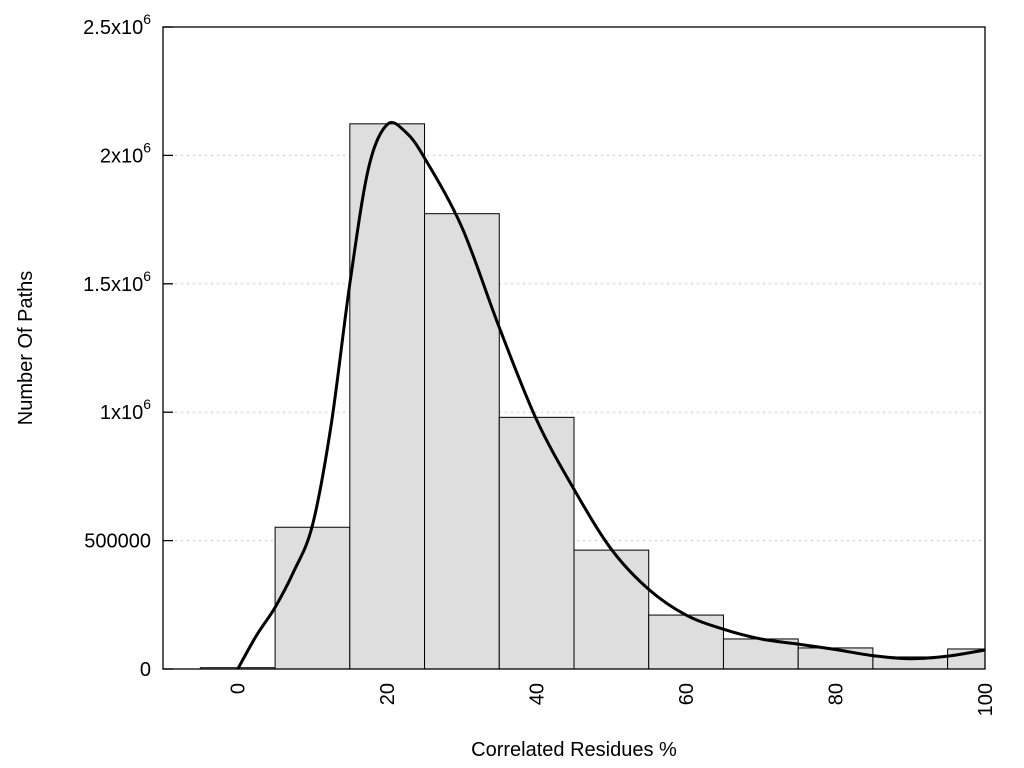 The image size is (1024, 768). Describe the element at coordinates (986, 699) in the screenshot. I see `x-tick-label: 100` at that location.